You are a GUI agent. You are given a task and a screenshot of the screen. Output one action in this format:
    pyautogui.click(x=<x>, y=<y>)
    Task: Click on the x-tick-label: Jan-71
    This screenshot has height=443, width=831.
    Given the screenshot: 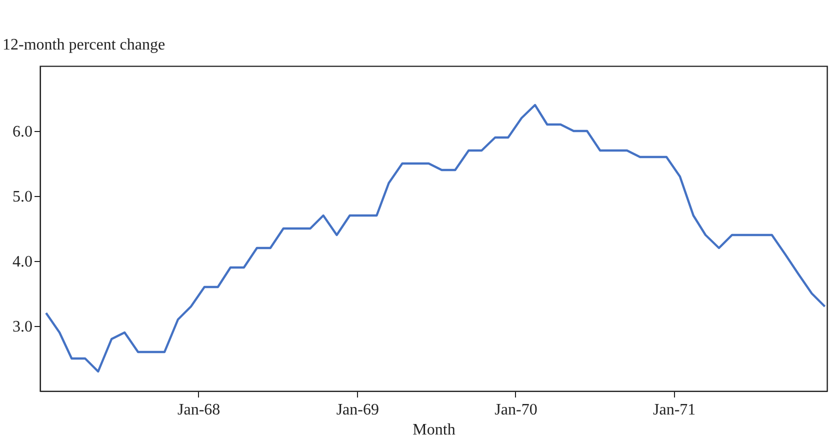 What is the action you would take?
    pyautogui.click(x=674, y=410)
    